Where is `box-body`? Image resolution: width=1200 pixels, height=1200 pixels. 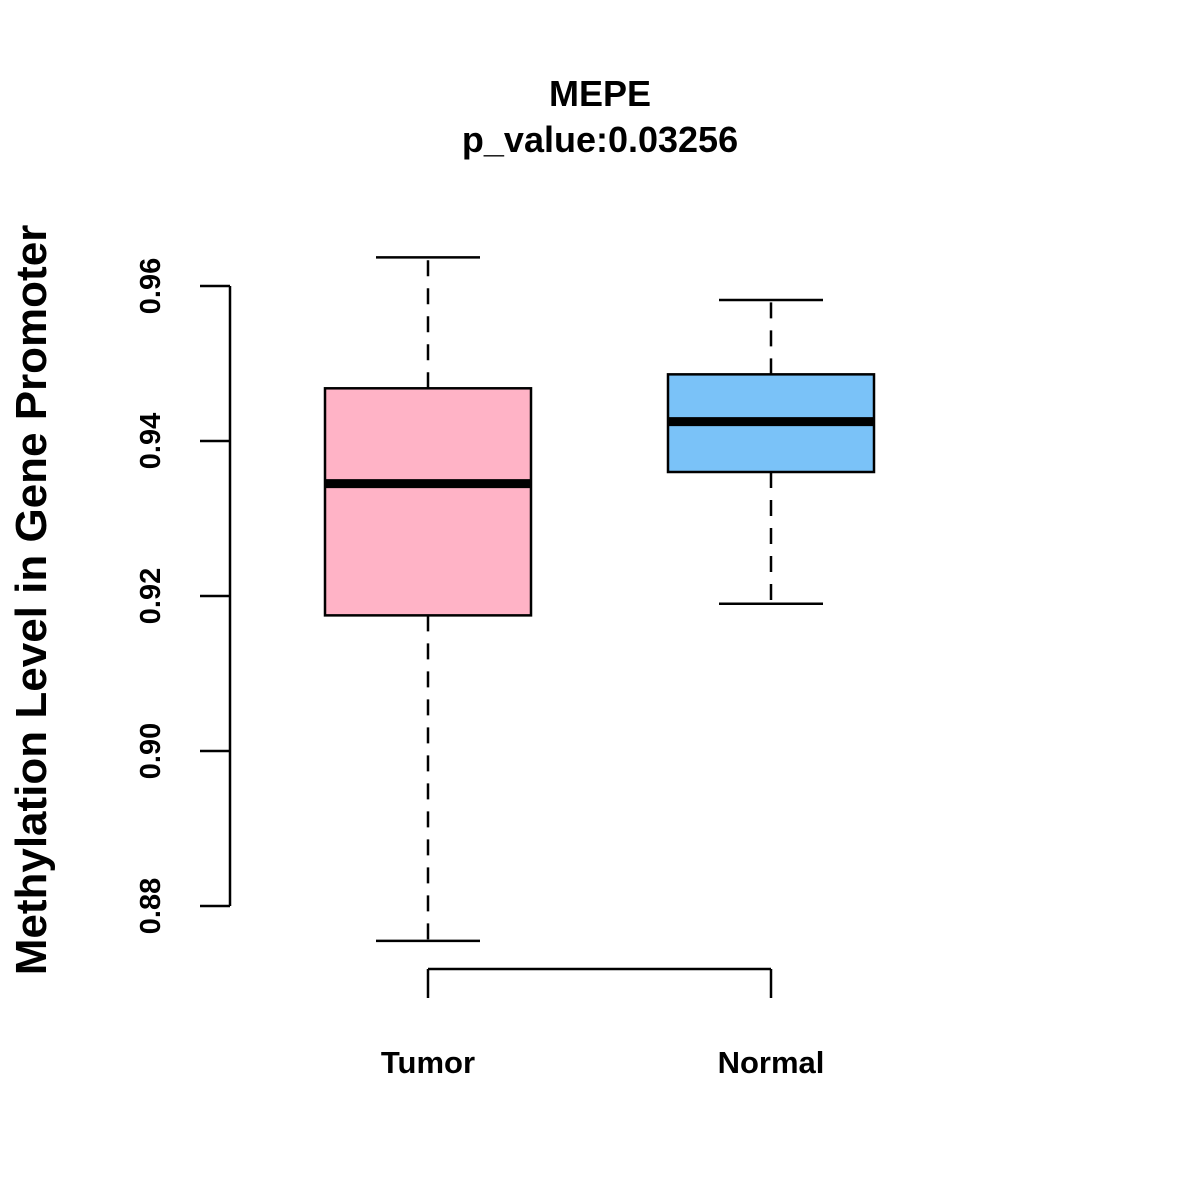
box-body is located at coordinates (428, 502).